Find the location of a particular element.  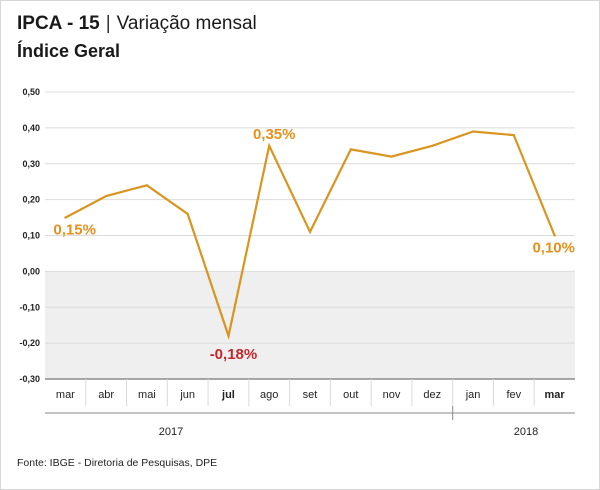

y-tick-label: -0,30 is located at coordinates (29, 379).